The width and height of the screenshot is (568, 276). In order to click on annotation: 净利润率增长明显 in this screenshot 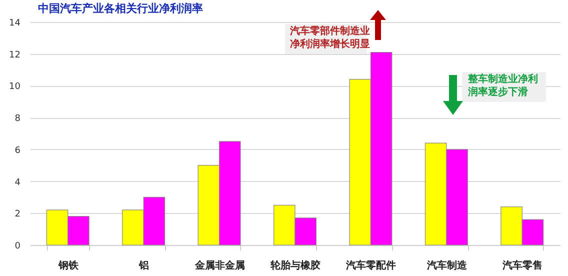, I will do `click(330, 44)`.